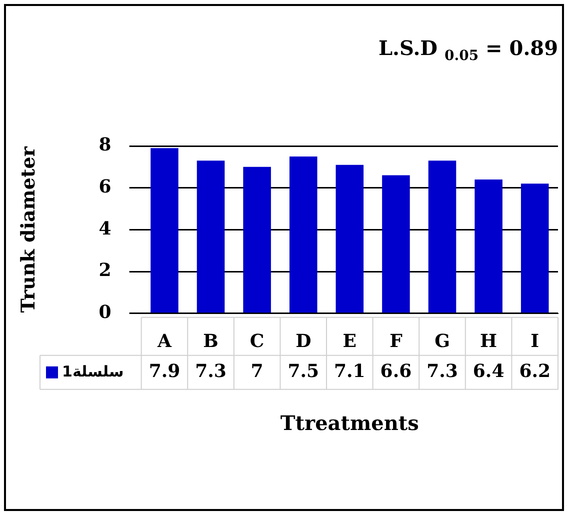 This screenshot has width=568, height=513. I want to click on y-tick-label: 8, so click(105, 145).